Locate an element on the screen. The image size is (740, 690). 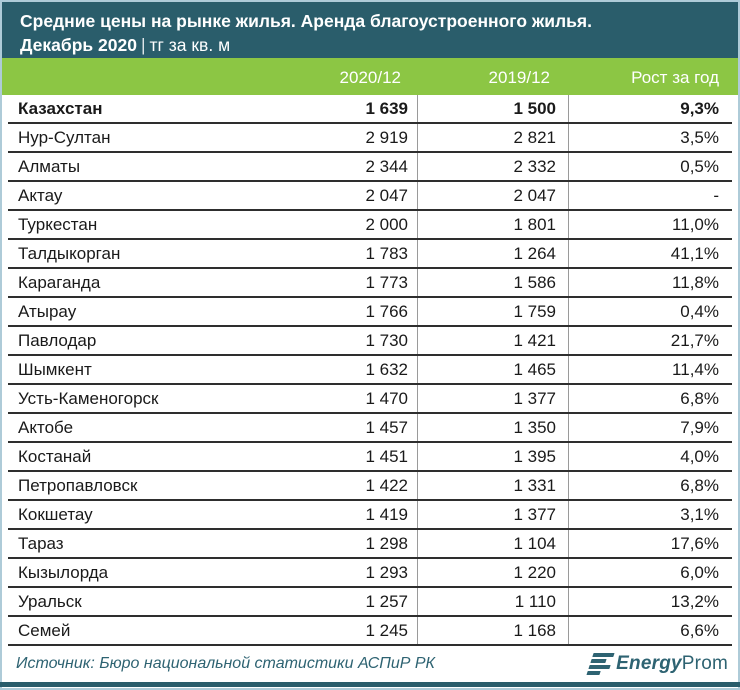
value-2020: 1 245 is located at coordinates (386, 630).